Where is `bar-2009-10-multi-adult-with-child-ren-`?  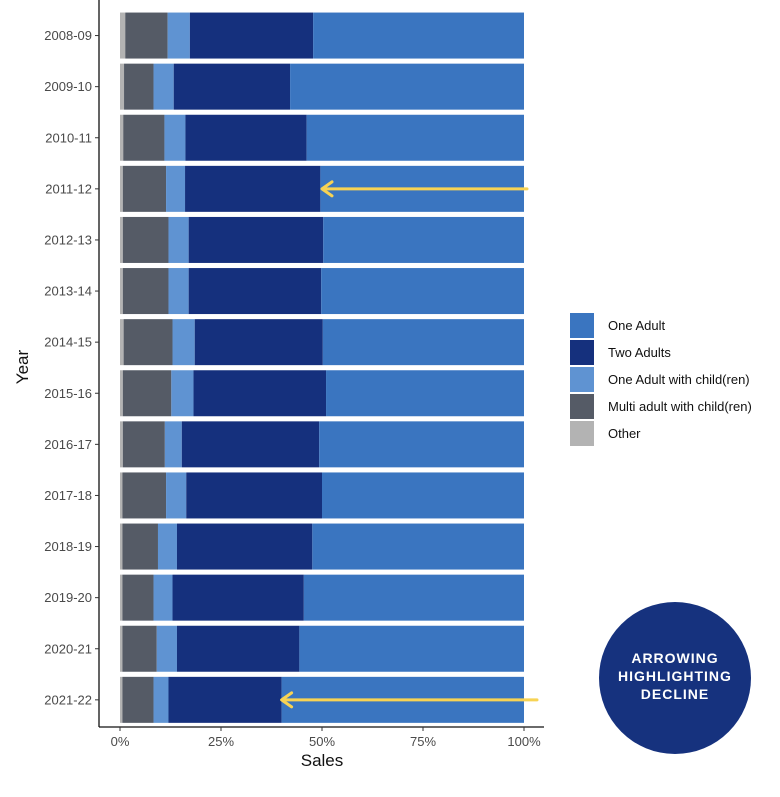 bar-2009-10-multi-adult-with-child-ren- is located at coordinates (139, 86).